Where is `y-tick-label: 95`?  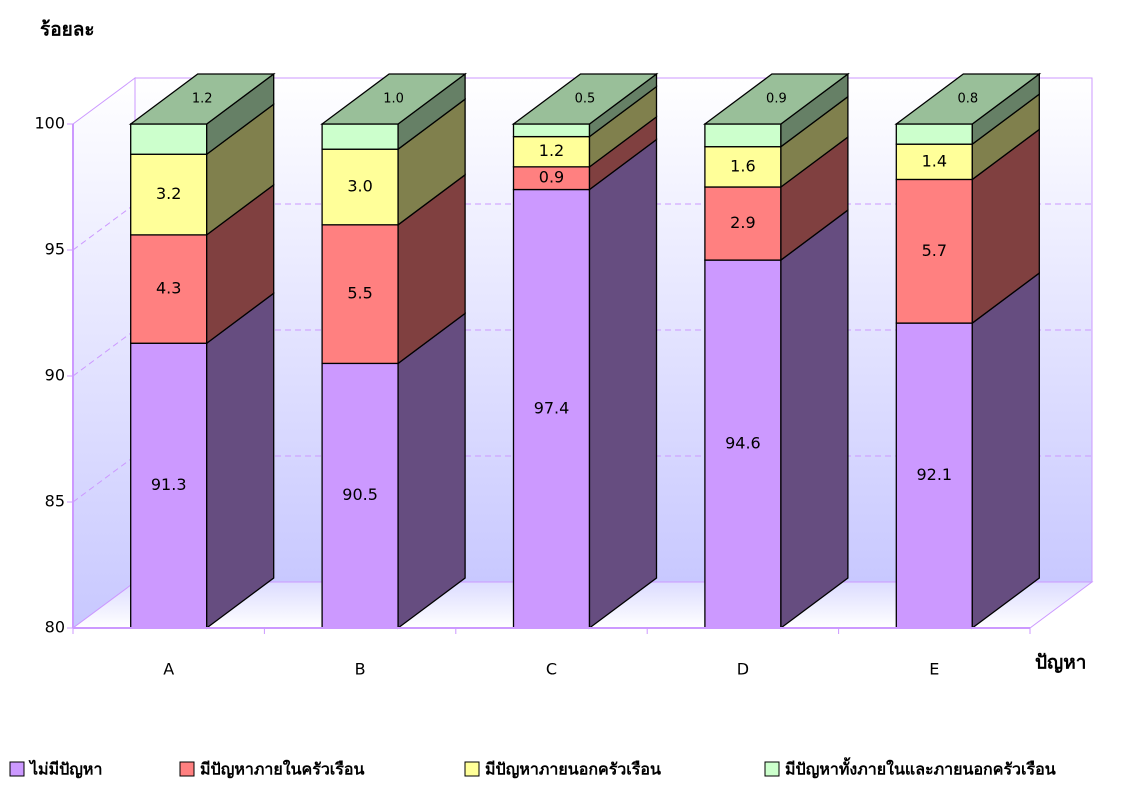 y-tick-label: 95 is located at coordinates (55, 249).